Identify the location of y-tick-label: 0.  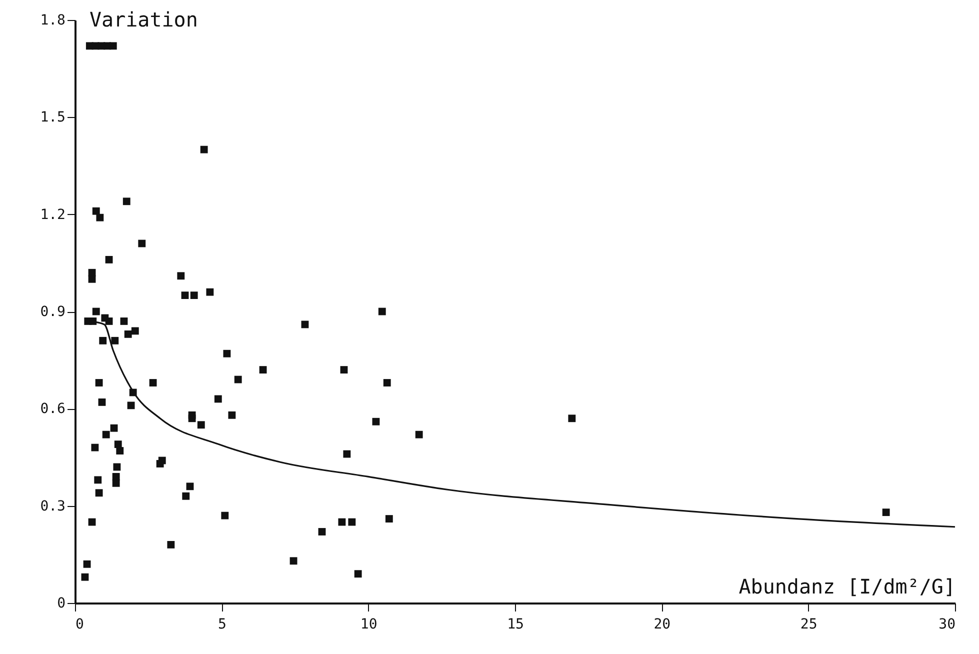
(61, 604).